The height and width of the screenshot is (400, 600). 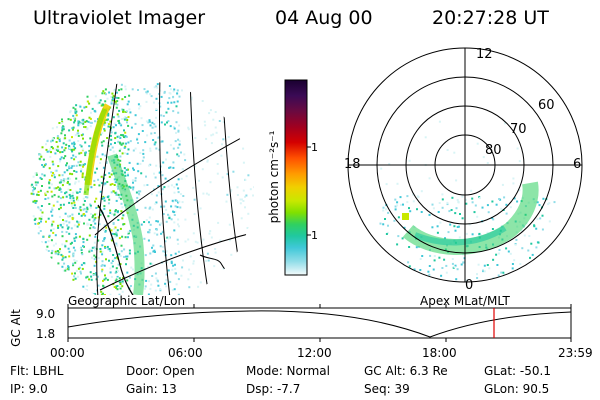 I want to click on door-info: Door: Open, so click(x=160, y=371).